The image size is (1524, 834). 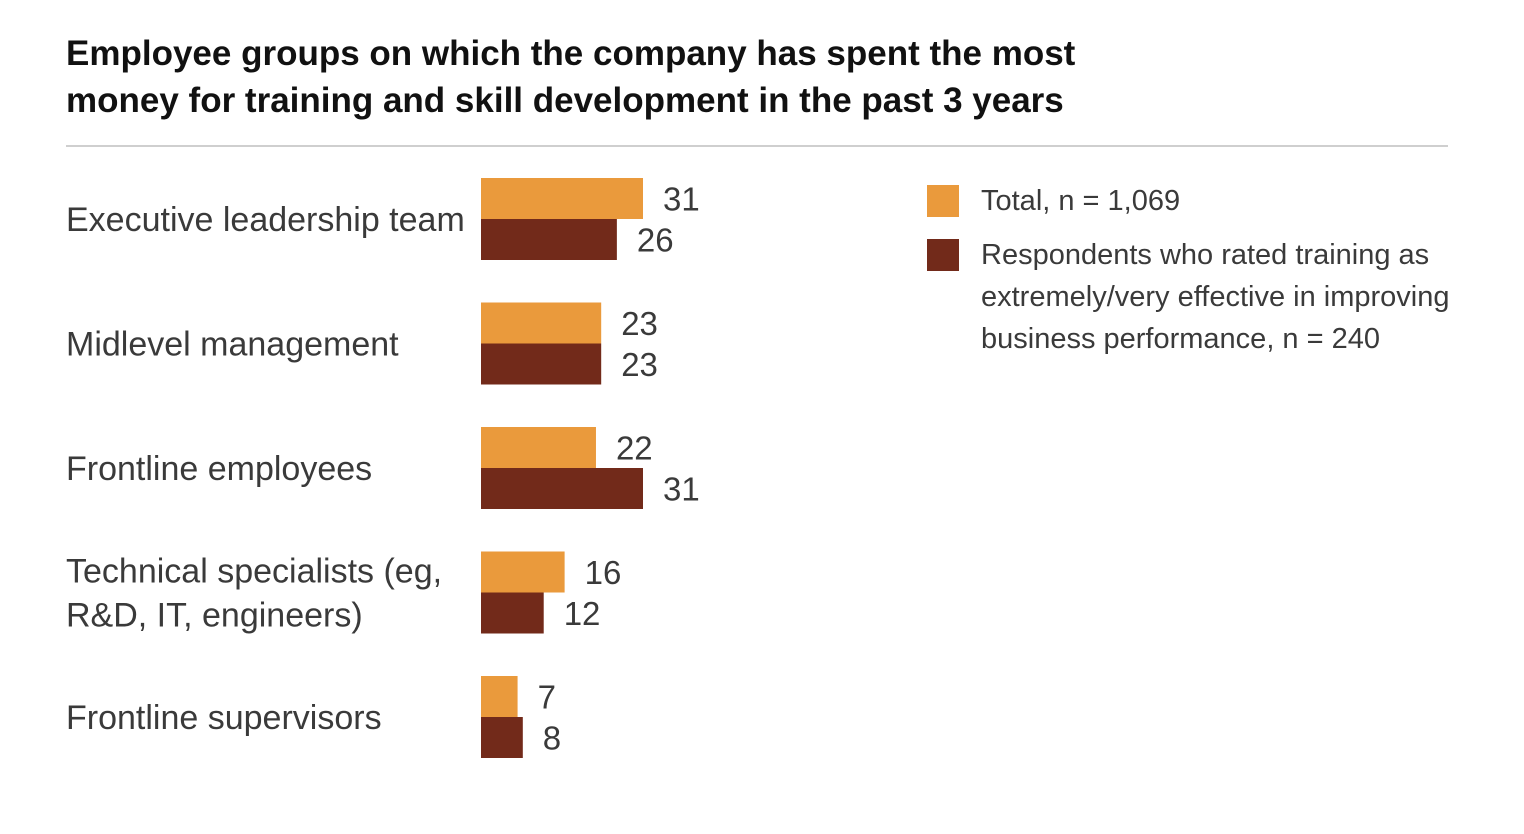 I want to click on value-label-effective: 26, so click(x=655, y=240).